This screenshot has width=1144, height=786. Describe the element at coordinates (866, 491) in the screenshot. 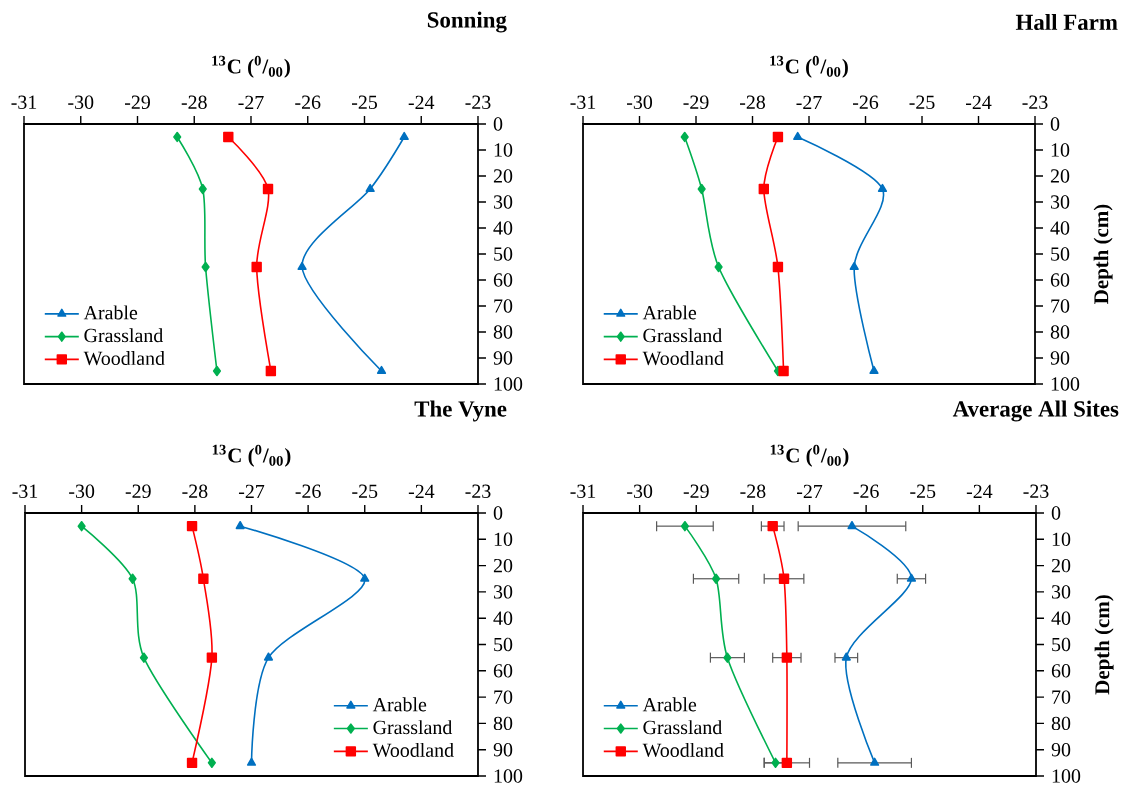

I see `x-tick-label: -26` at that location.